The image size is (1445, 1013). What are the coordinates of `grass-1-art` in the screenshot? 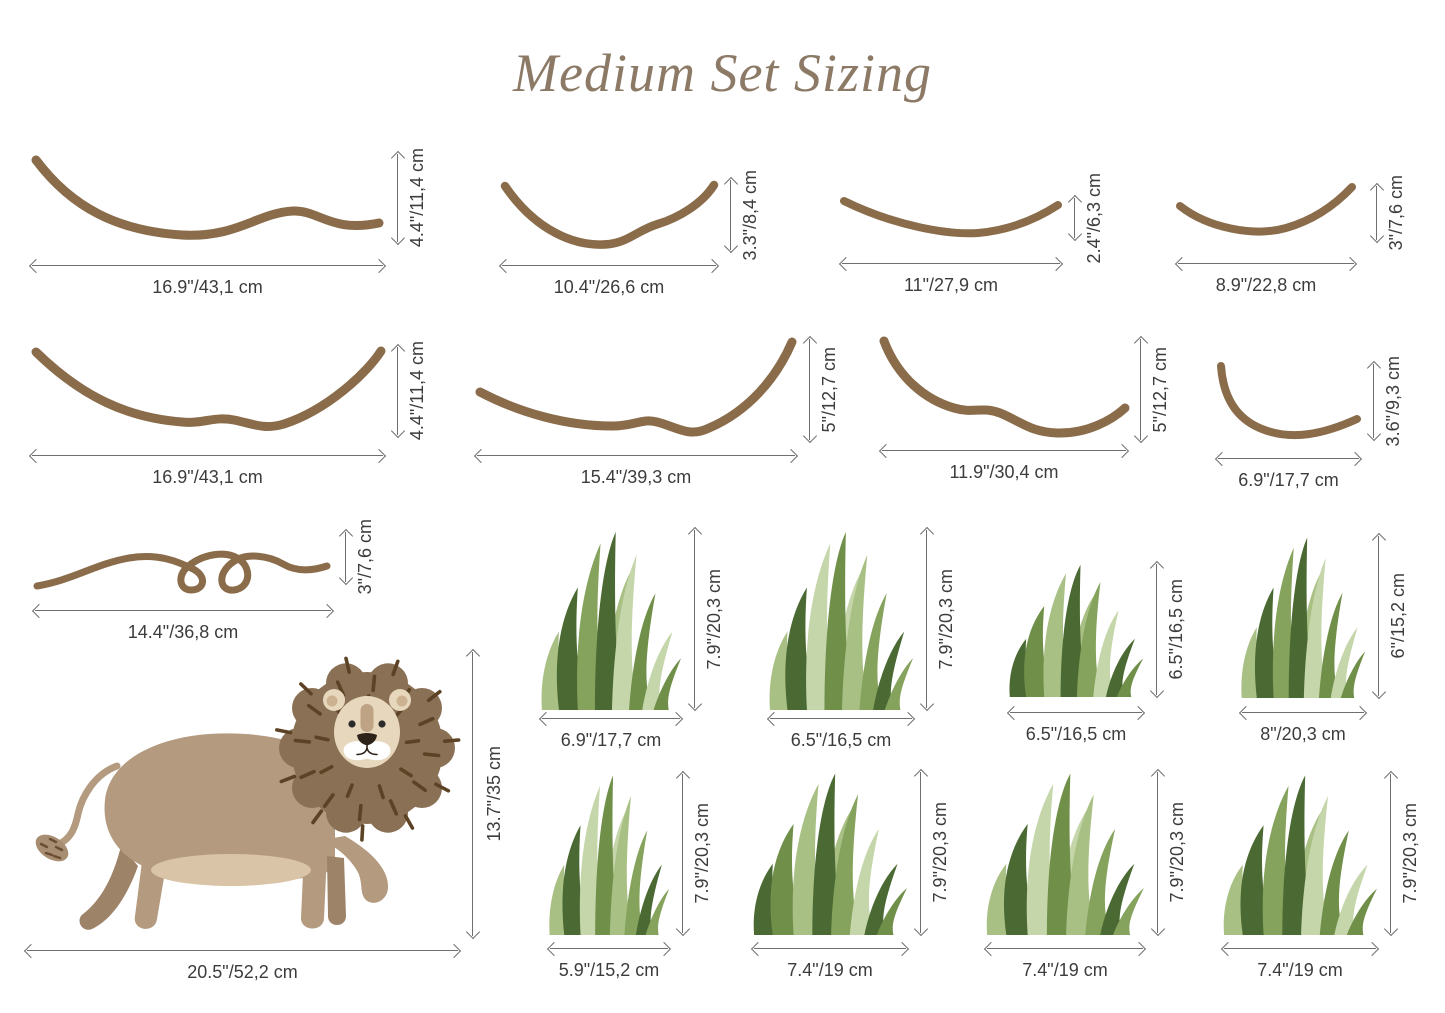 It's located at (611, 620).